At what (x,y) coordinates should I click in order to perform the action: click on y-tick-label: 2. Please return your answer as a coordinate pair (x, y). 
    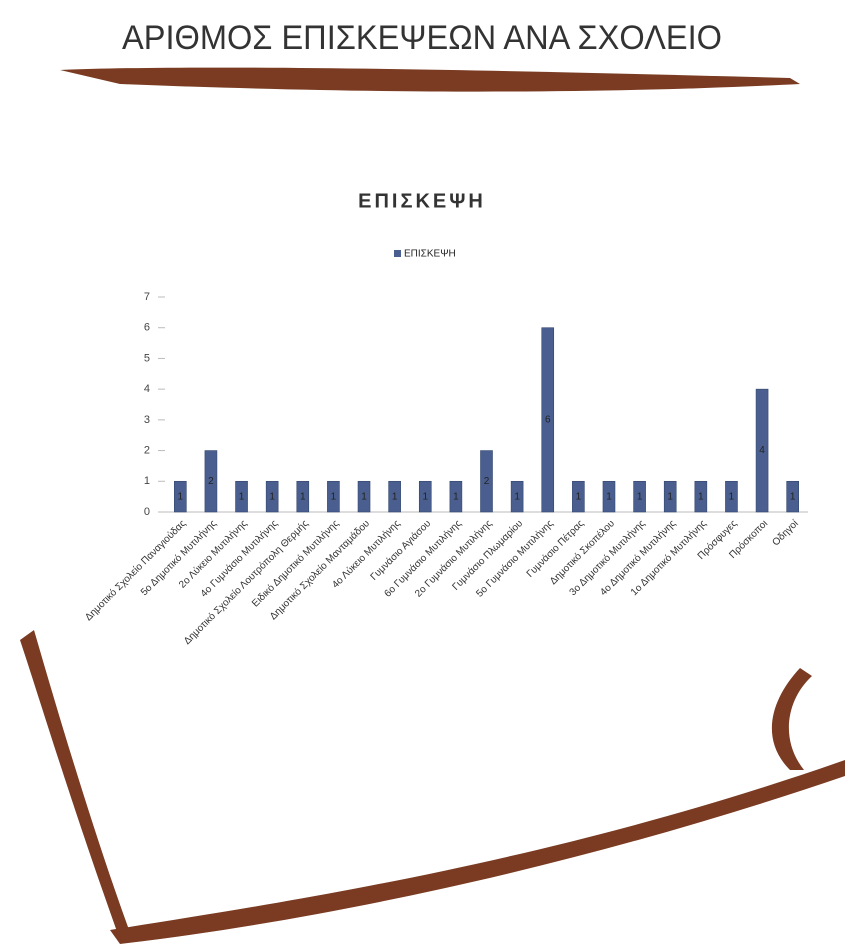
    Looking at the image, I should click on (147, 450).